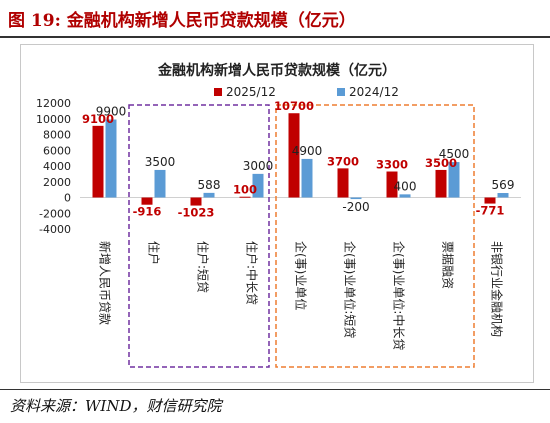  I want to click on data-label-series-2024-12: 4900, so click(307, 151).